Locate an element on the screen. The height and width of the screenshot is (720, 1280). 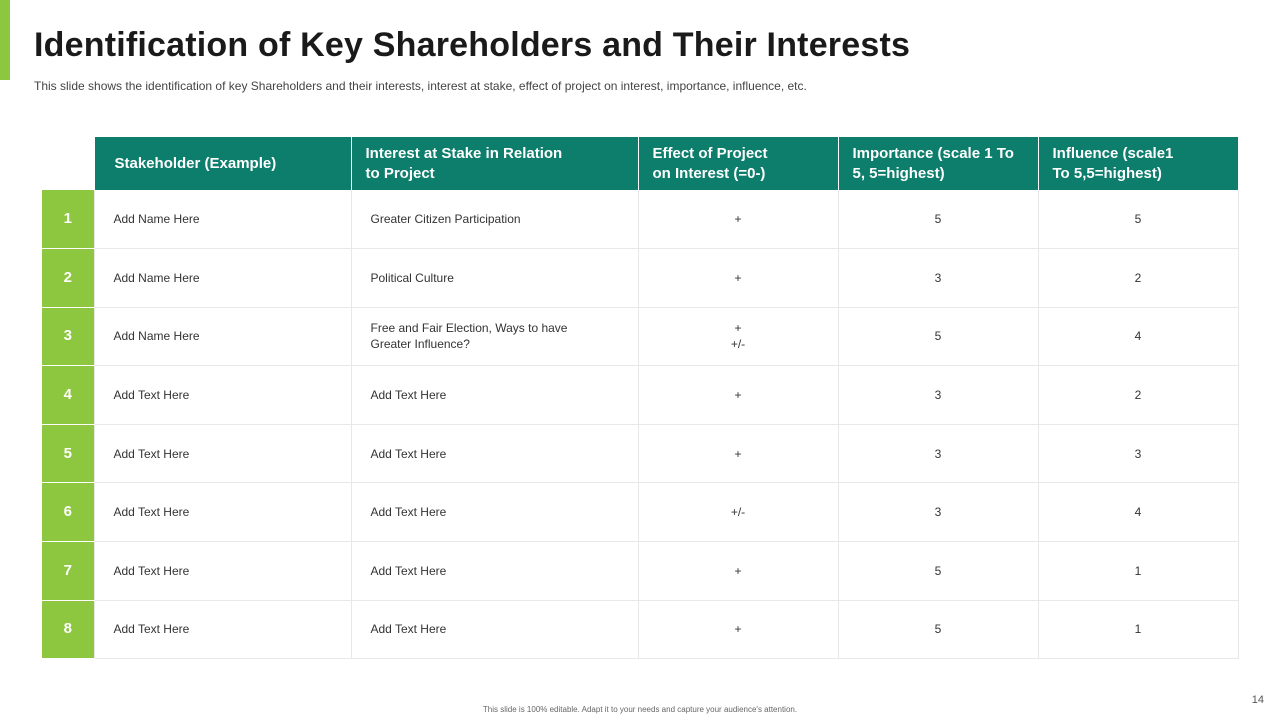
row-number: 8 is located at coordinates (68, 630).